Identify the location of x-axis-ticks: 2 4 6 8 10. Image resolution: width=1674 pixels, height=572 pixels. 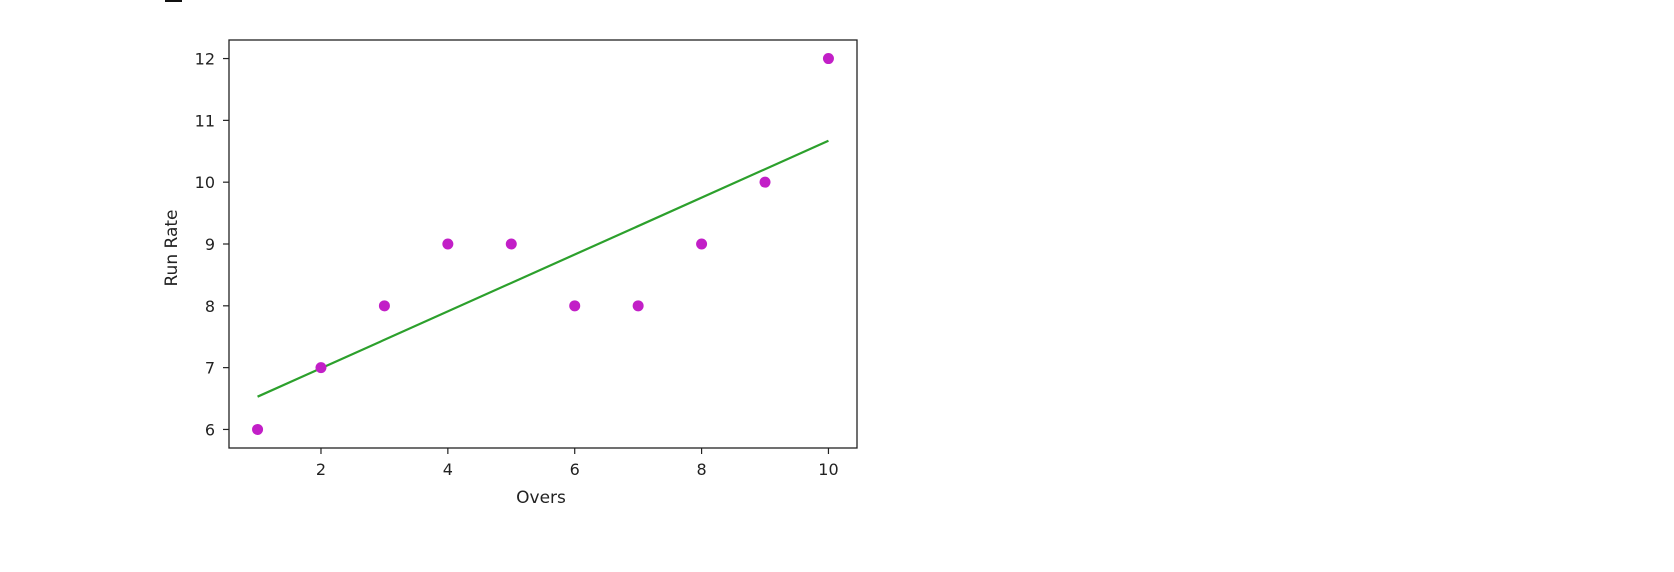
(577, 463).